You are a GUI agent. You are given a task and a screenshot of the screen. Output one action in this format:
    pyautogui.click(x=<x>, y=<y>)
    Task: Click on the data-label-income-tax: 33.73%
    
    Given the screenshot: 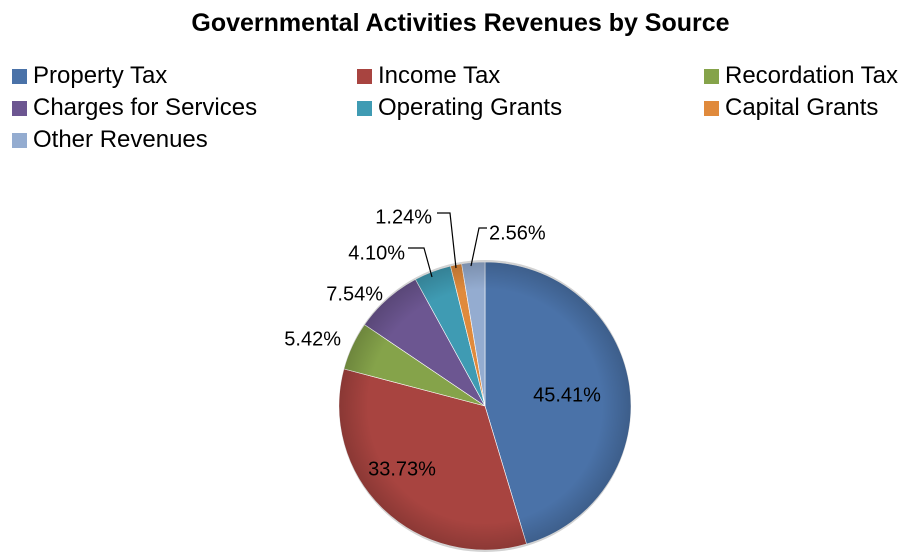 What is the action you would take?
    pyautogui.click(x=402, y=469)
    